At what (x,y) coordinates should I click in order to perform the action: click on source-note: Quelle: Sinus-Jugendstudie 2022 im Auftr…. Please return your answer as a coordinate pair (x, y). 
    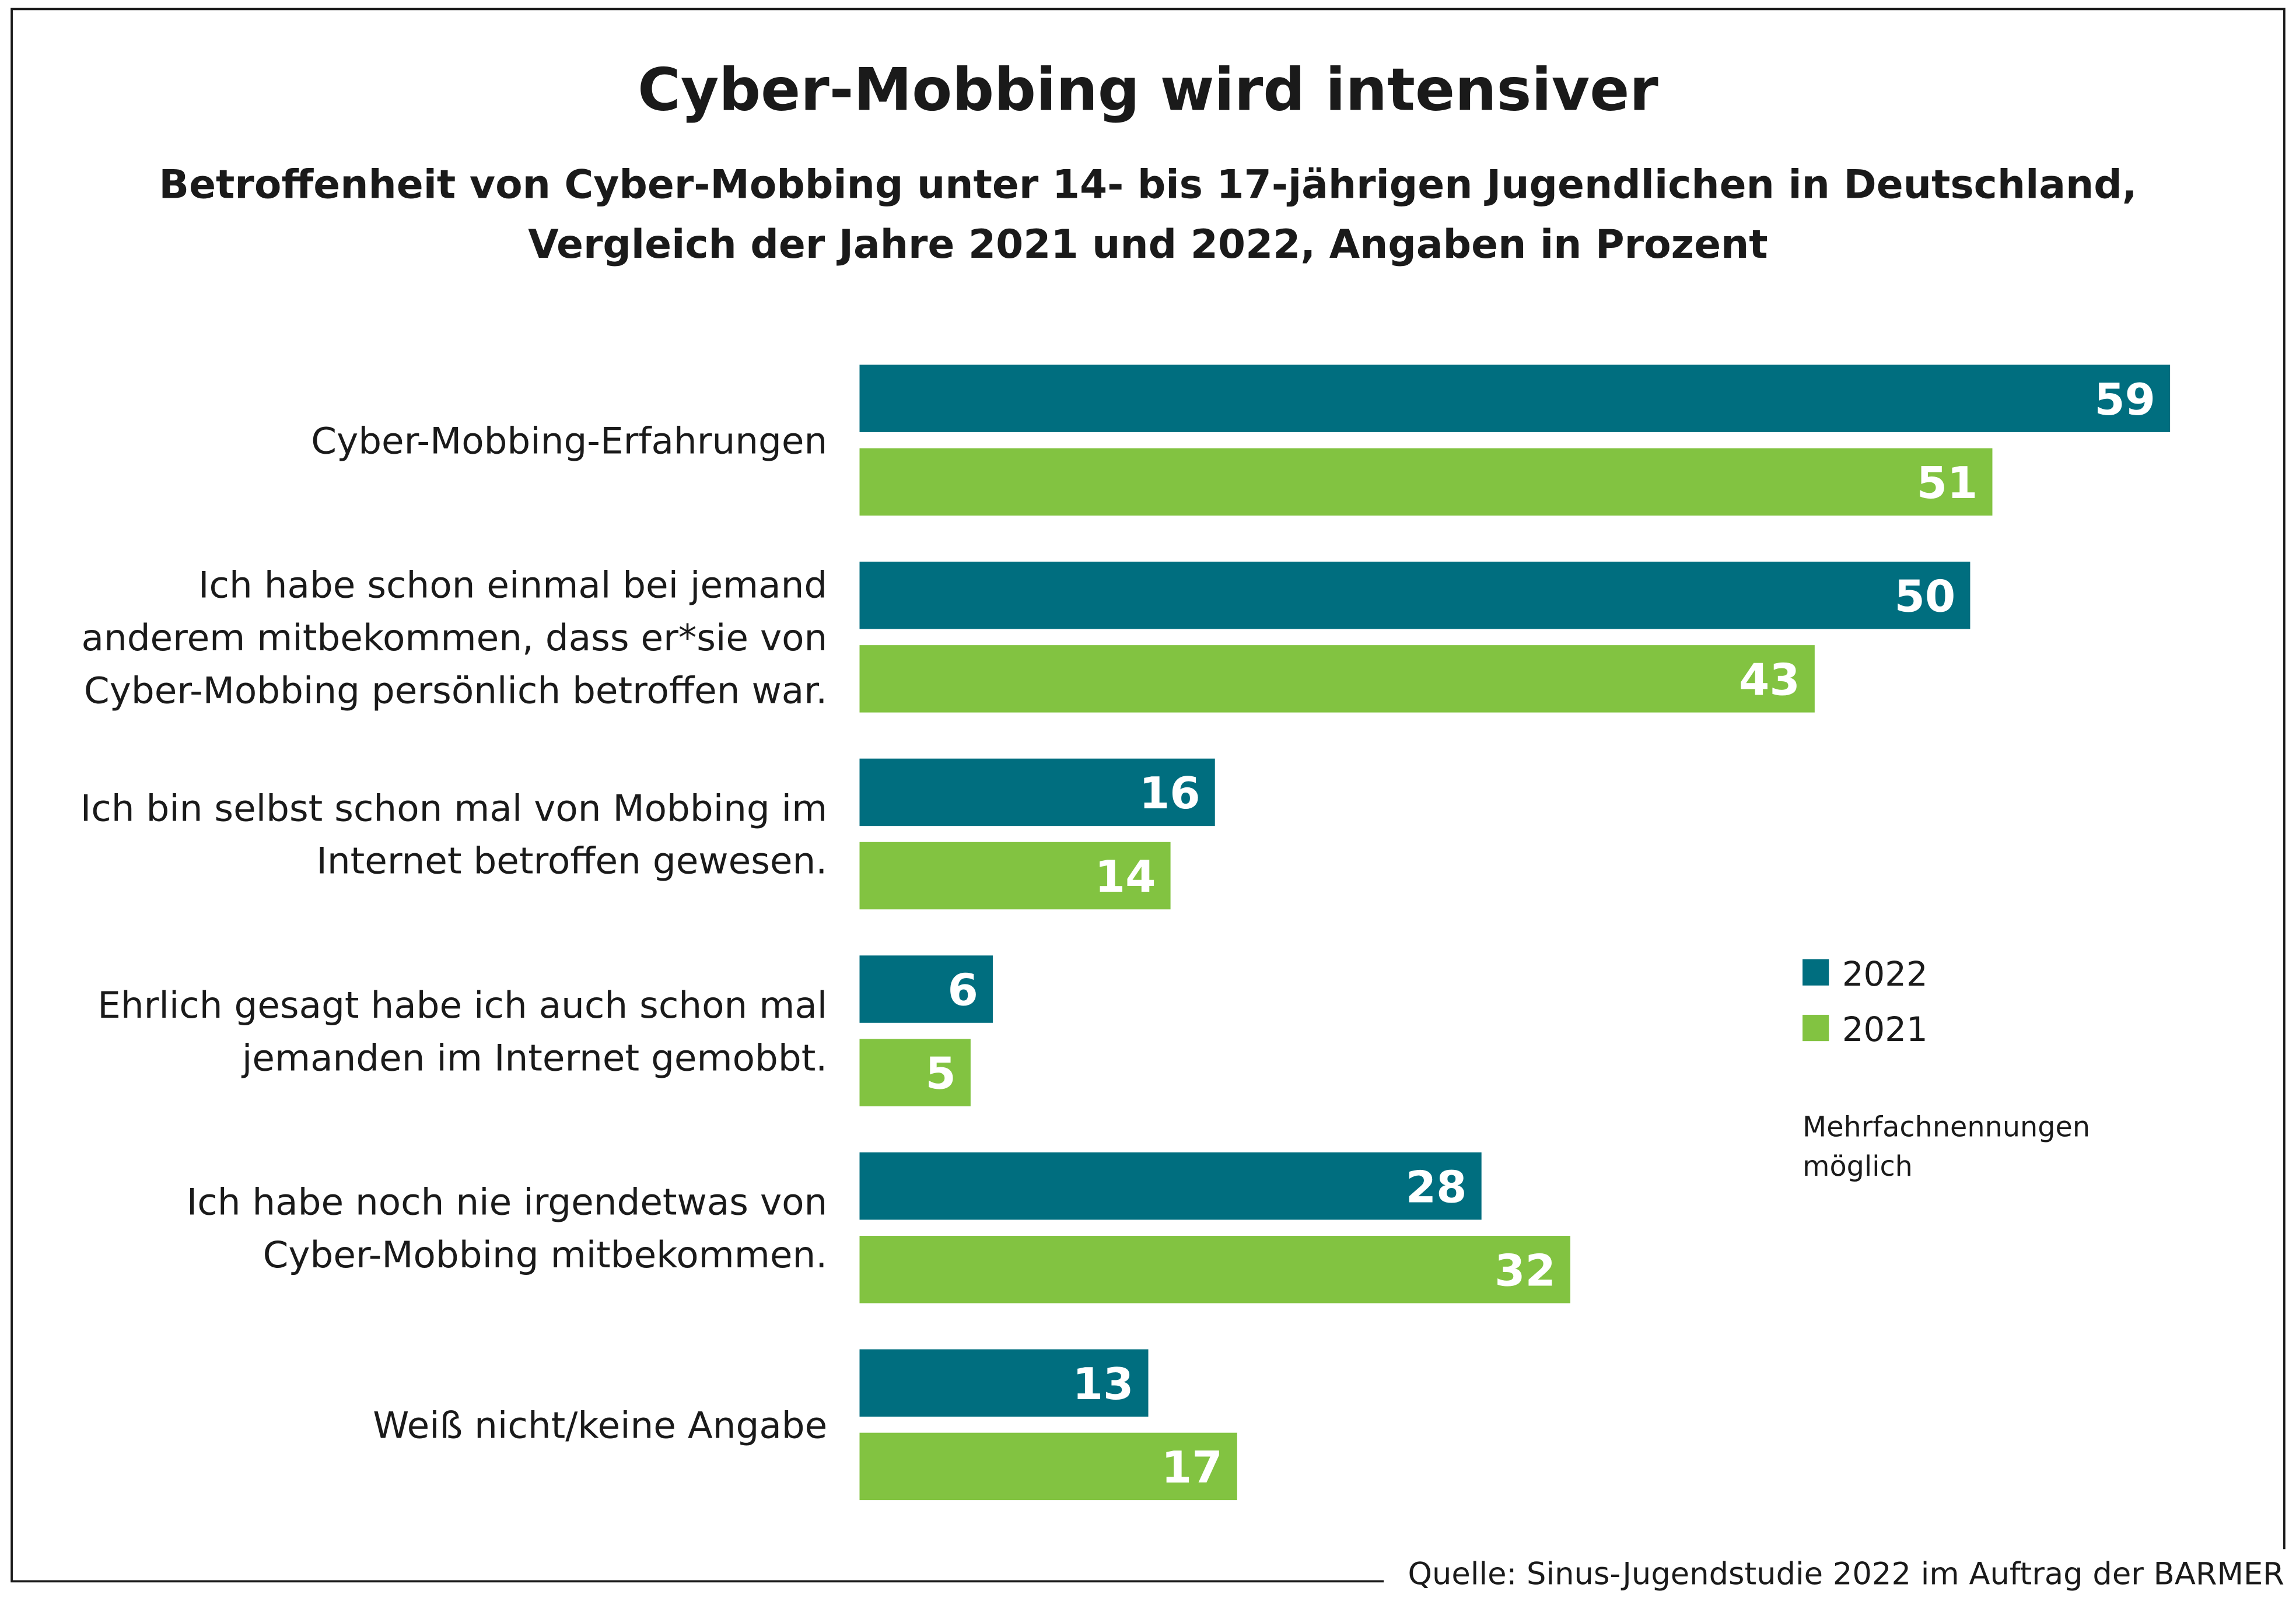
    Looking at the image, I should click on (1846, 1574).